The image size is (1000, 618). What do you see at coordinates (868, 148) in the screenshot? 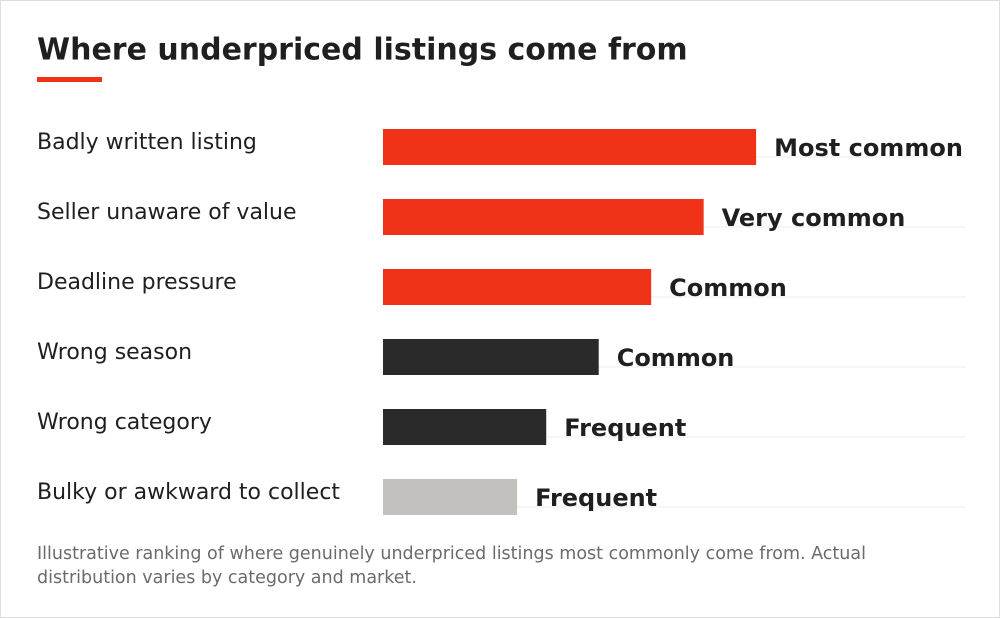
I see `value-label: Most common` at bounding box center [868, 148].